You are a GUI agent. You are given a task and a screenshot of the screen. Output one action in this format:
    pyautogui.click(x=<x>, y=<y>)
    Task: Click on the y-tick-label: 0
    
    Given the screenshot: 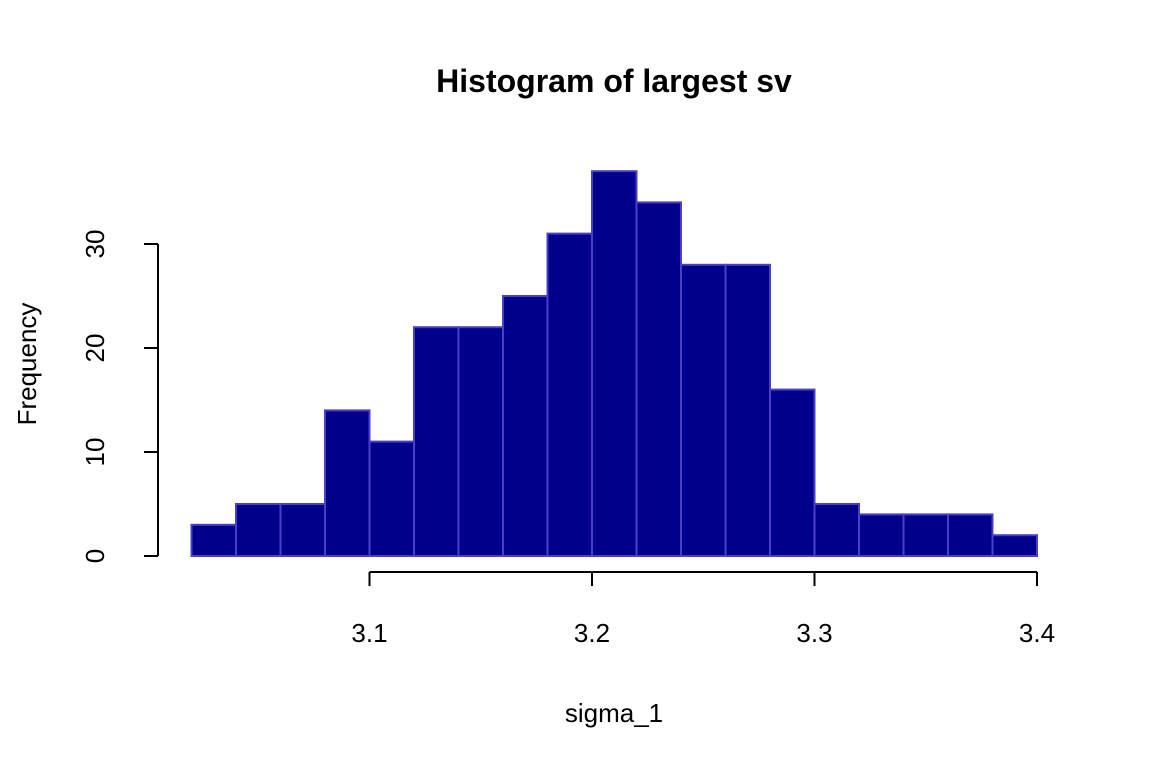 What is the action you would take?
    pyautogui.click(x=95, y=556)
    